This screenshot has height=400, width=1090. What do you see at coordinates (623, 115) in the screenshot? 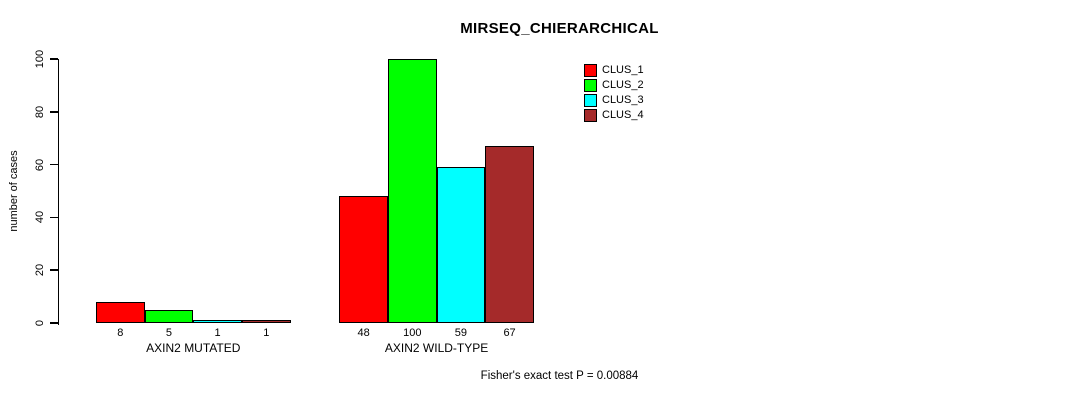
I see `legend-label: CLUS_4` at bounding box center [623, 115].